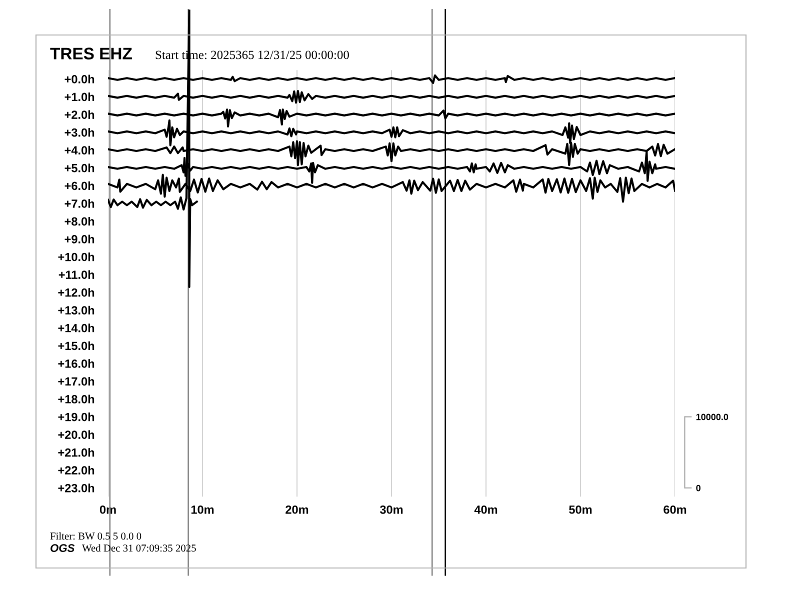 This screenshot has width=792, height=612. I want to click on y-tick-label: +4.0h, so click(79, 150).